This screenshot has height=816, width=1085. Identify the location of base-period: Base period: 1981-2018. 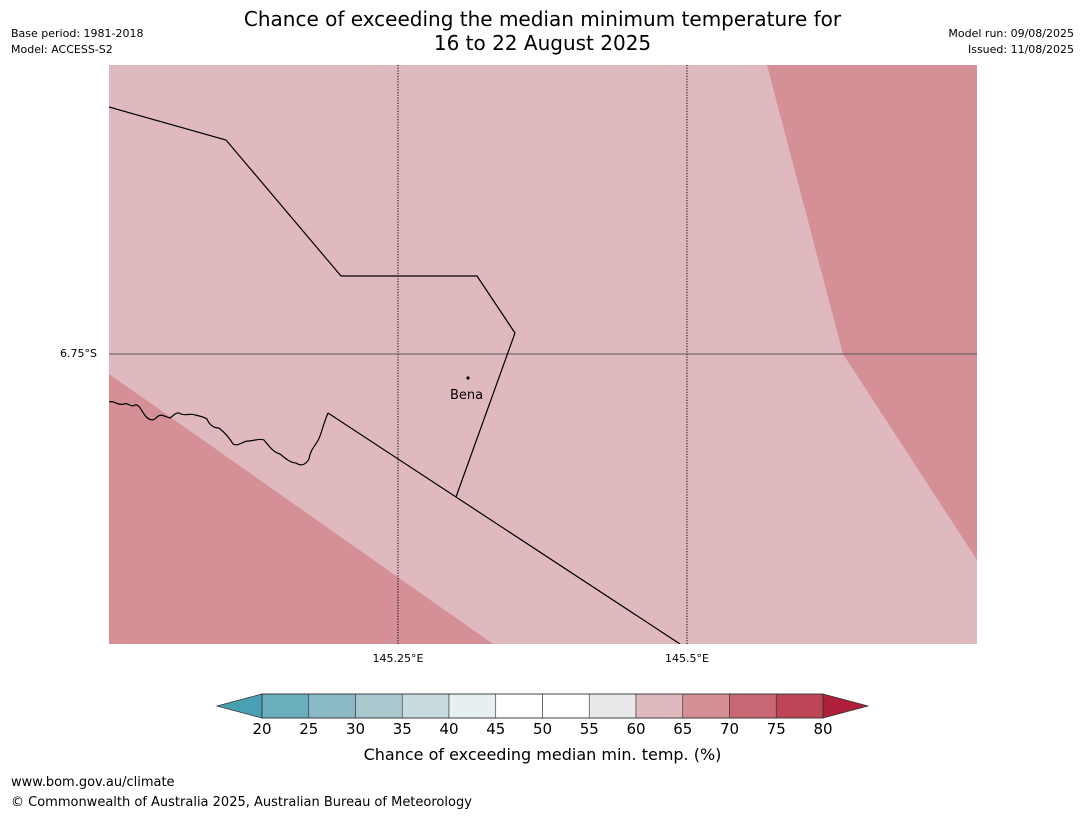
(77, 33).